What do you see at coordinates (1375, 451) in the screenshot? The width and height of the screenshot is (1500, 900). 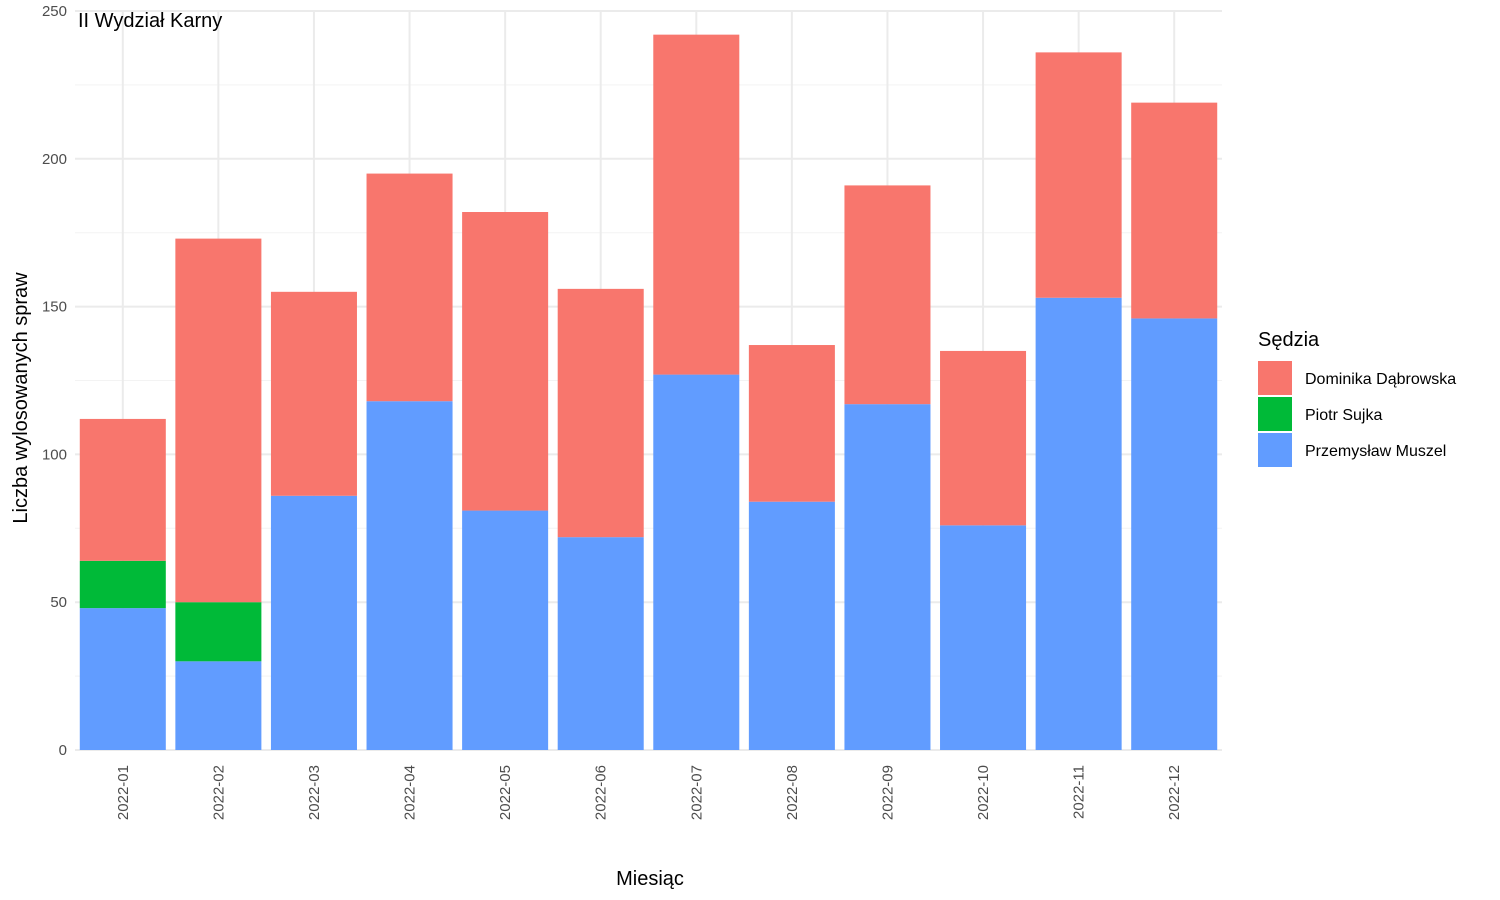 I see `legend-label: Przemysław Muszel` at bounding box center [1375, 451].